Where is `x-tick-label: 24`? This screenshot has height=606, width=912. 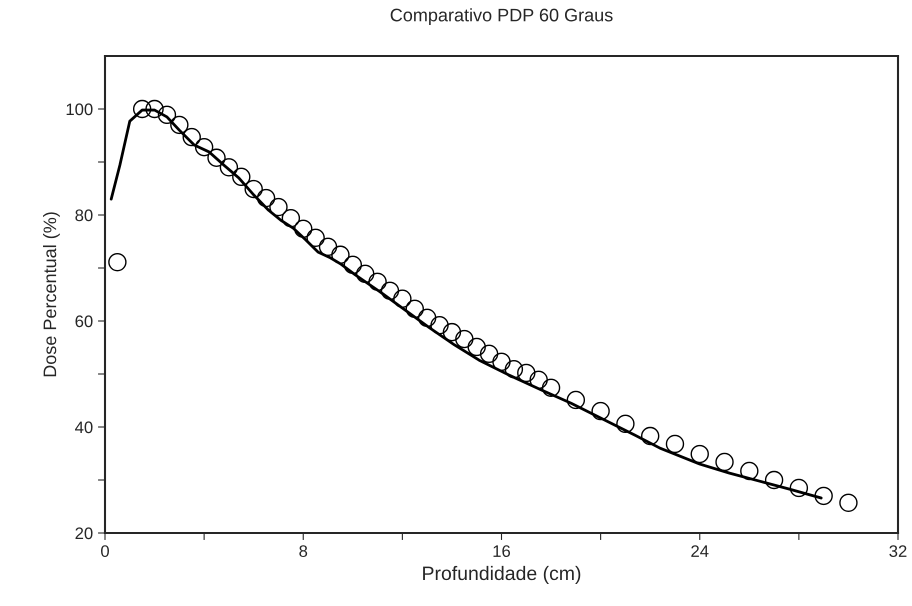 x-tick-label: 24 is located at coordinates (700, 551).